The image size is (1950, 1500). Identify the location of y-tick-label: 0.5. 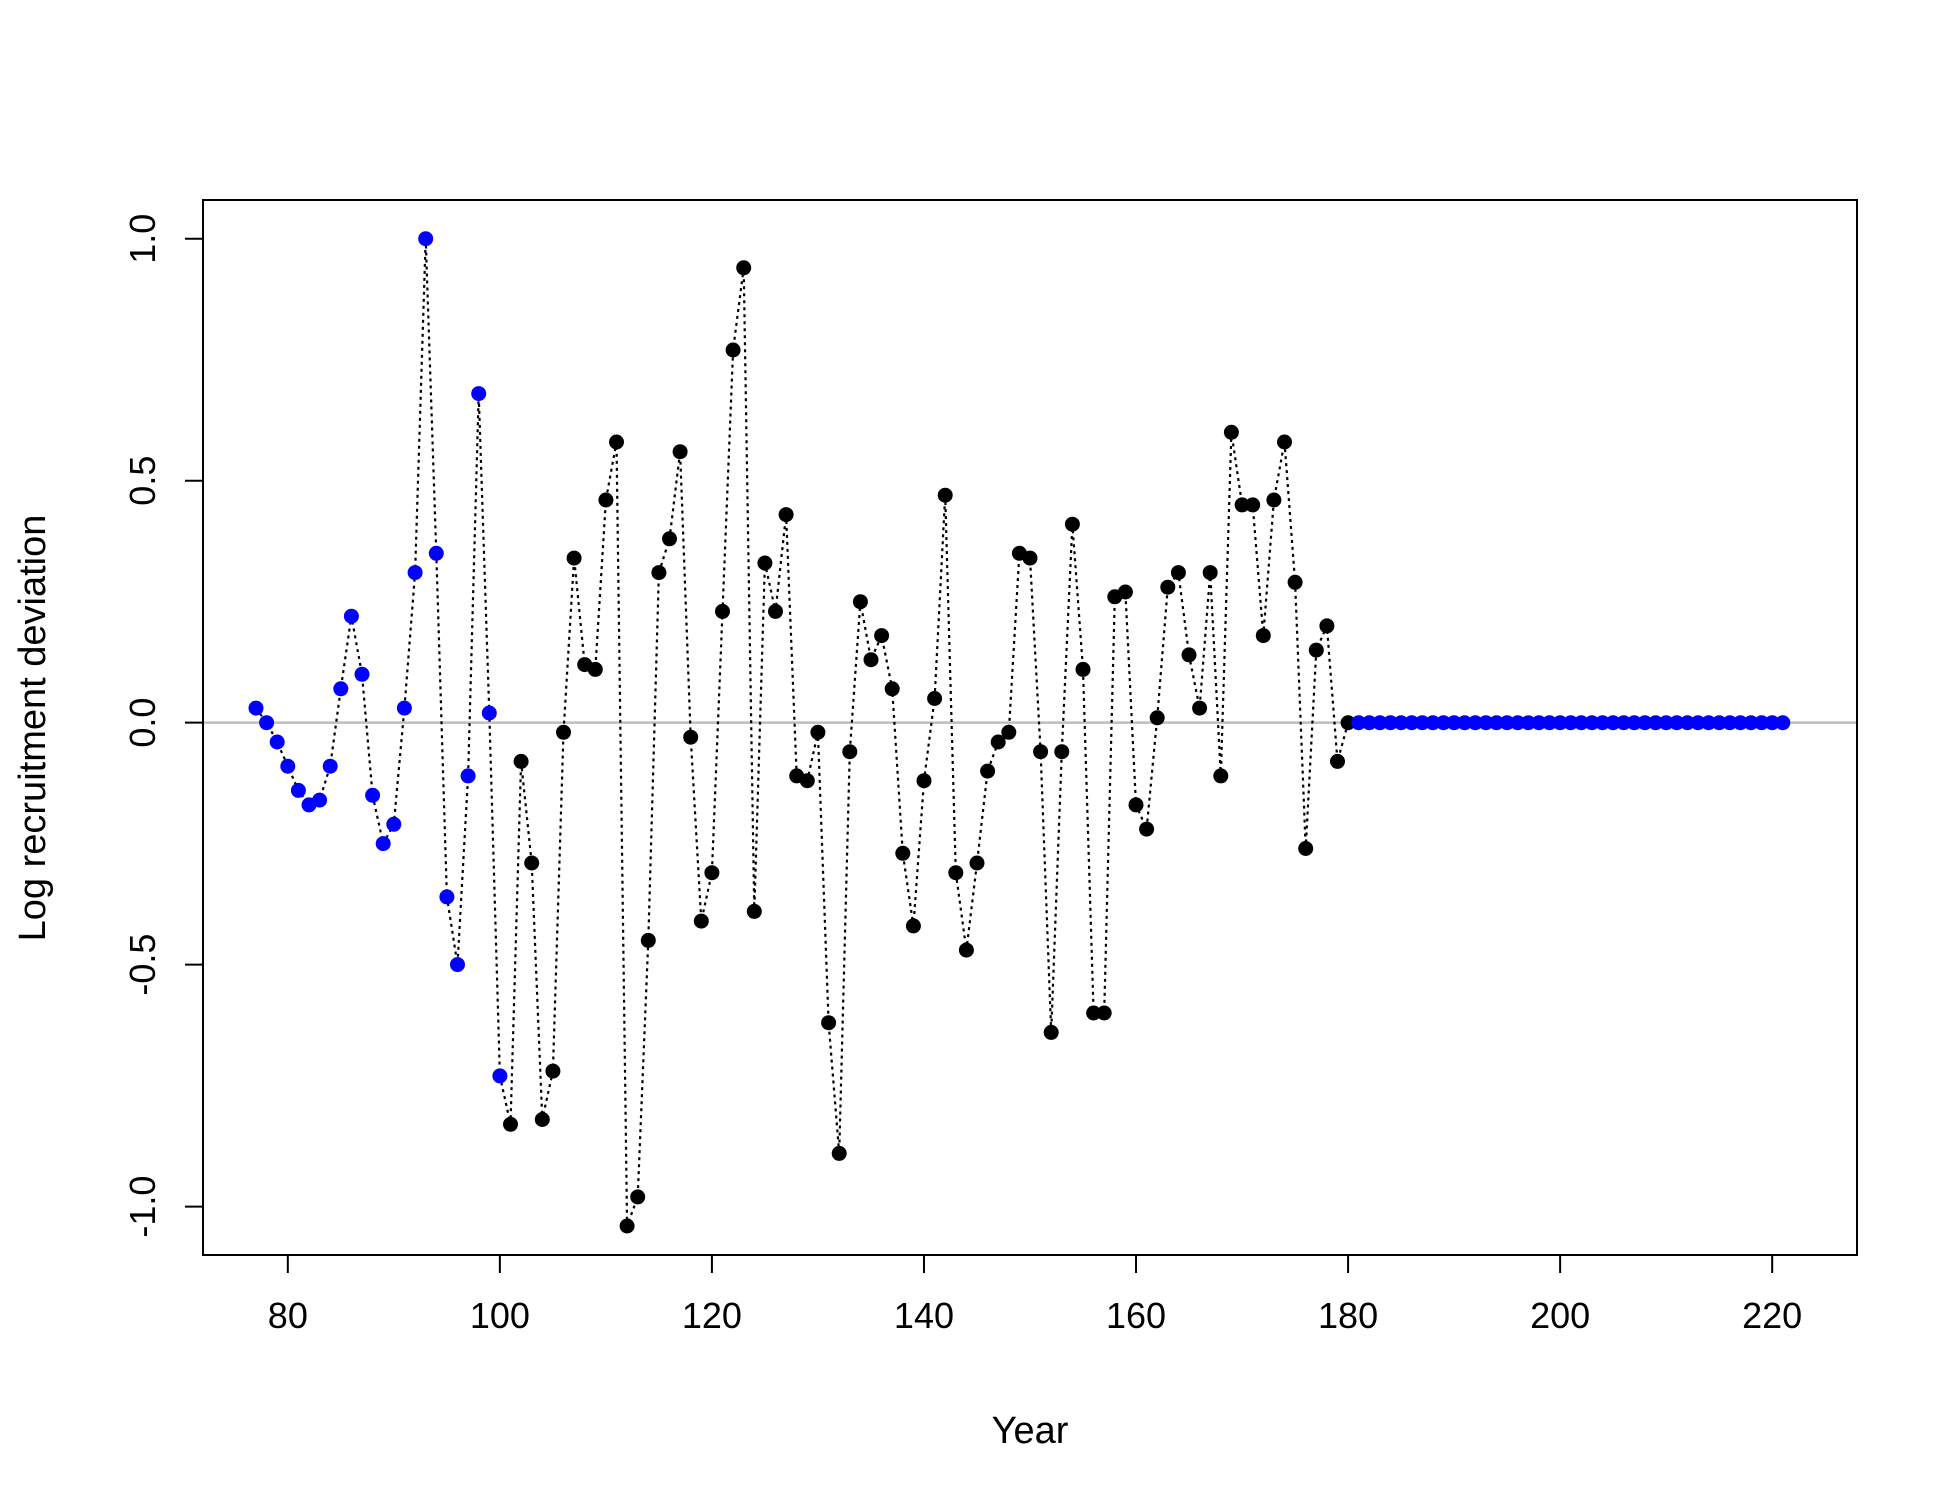
(142, 481).